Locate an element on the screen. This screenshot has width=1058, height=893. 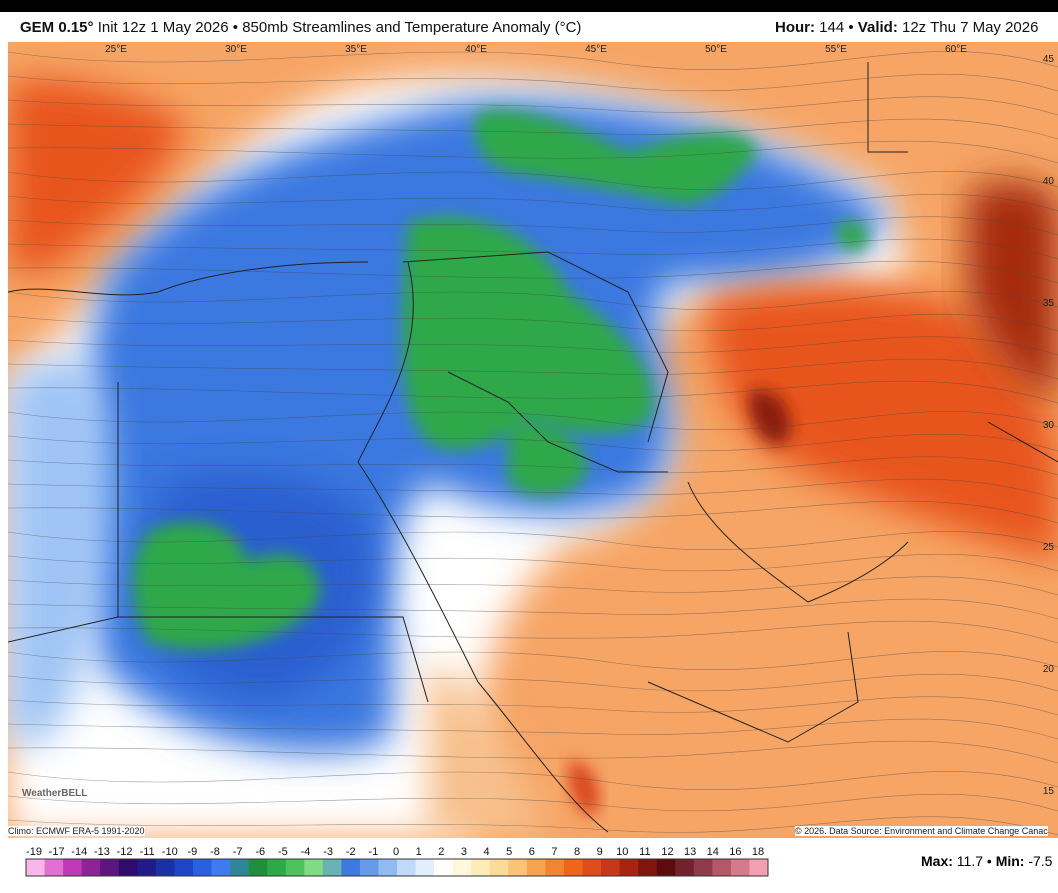
longitude-label: 35°E is located at coordinates (356, 49).